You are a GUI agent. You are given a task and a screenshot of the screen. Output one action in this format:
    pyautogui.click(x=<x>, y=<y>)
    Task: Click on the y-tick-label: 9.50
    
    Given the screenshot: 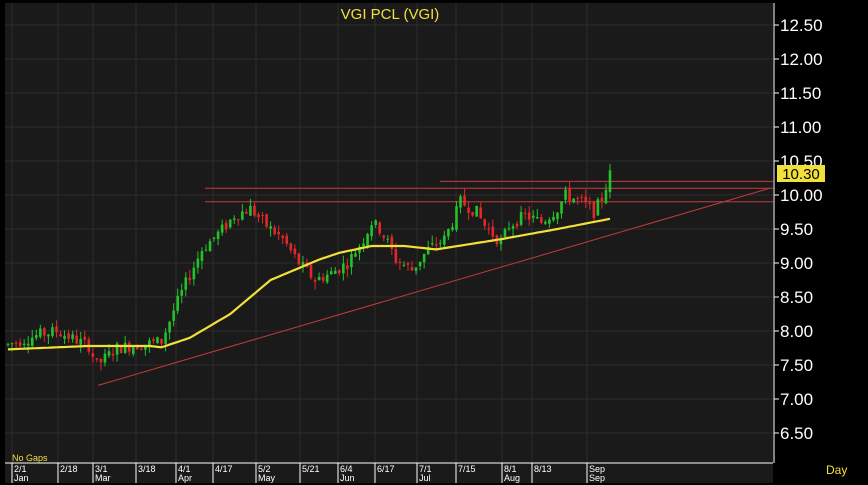 What is the action you would take?
    pyautogui.click(x=796, y=229)
    